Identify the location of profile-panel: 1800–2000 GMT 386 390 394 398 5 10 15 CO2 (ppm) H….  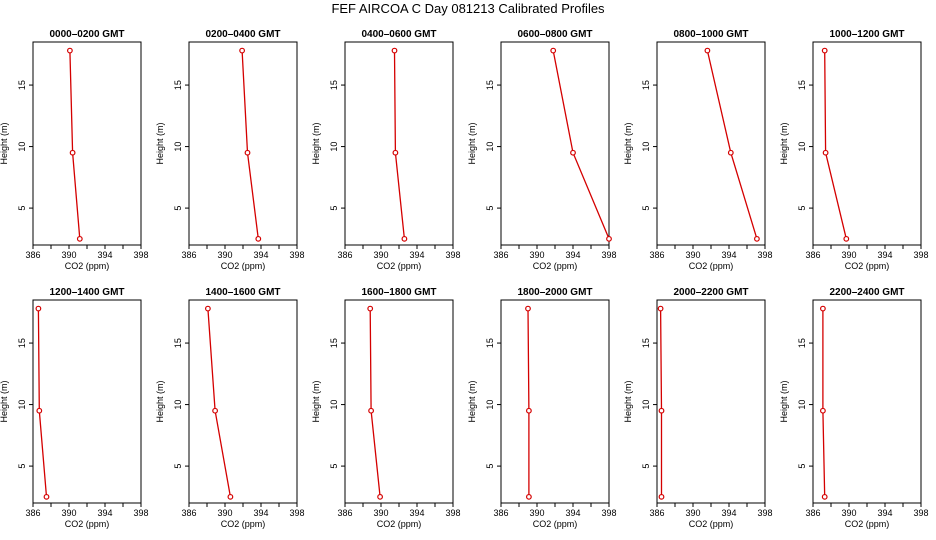
(542, 408).